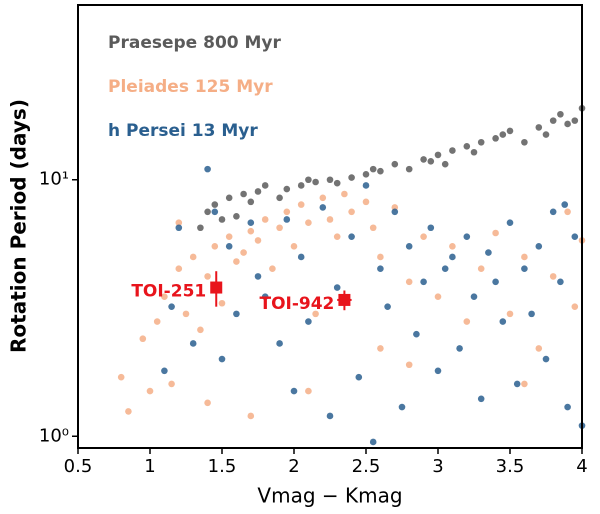 The image size is (600, 514). I want to click on x-tick-label: 3, so click(437, 466).